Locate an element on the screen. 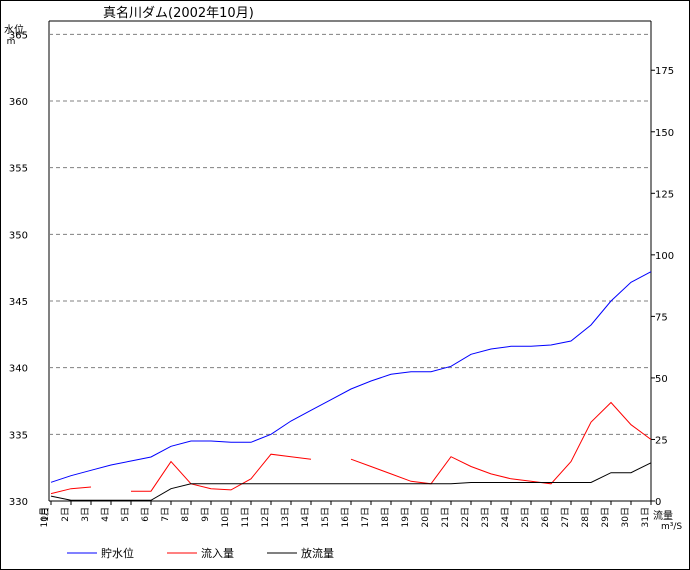 The height and width of the screenshot is (570, 690). left-axis-unit: m is located at coordinates (11, 42).